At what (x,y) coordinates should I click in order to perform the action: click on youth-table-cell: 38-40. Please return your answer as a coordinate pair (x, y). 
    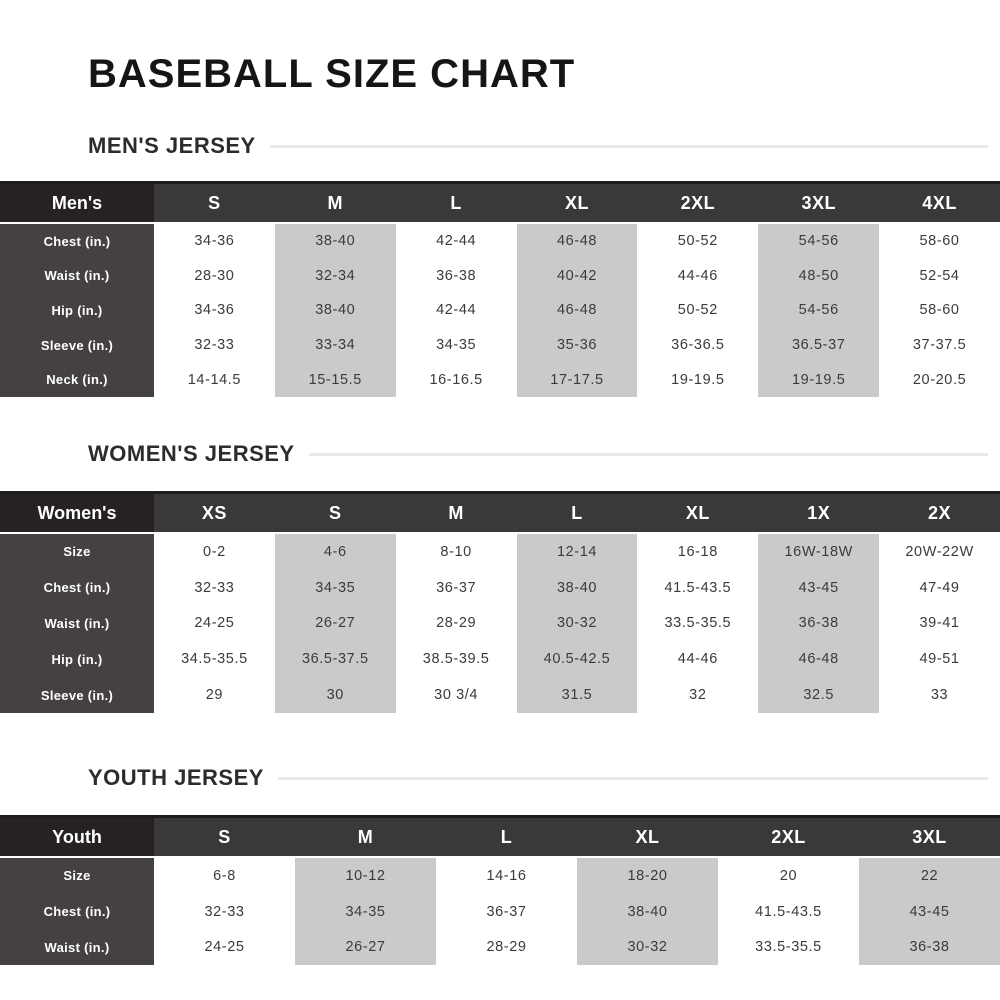
    Looking at the image, I should click on (647, 911).